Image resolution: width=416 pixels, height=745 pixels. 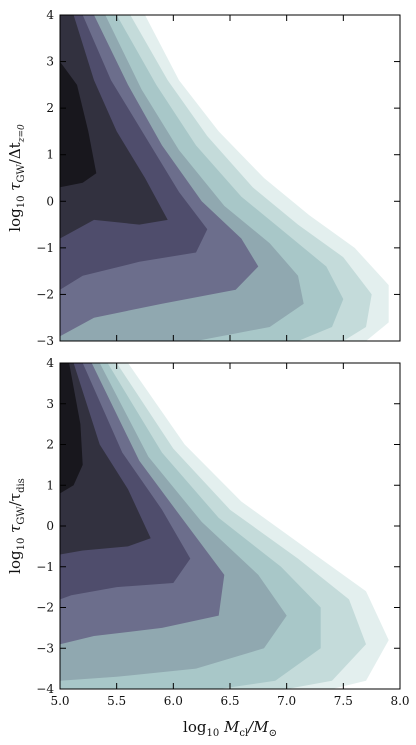 I want to click on top-y-tick-label: 4, so click(x=50, y=15).